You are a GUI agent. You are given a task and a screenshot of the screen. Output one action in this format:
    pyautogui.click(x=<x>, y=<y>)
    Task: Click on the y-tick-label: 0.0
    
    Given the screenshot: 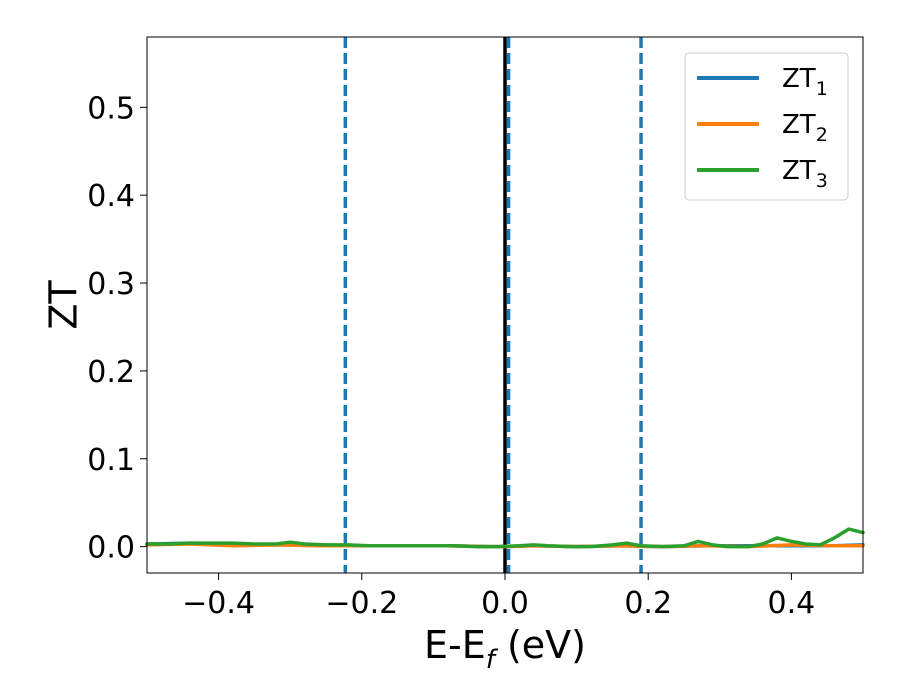 What is the action you would take?
    pyautogui.click(x=111, y=548)
    